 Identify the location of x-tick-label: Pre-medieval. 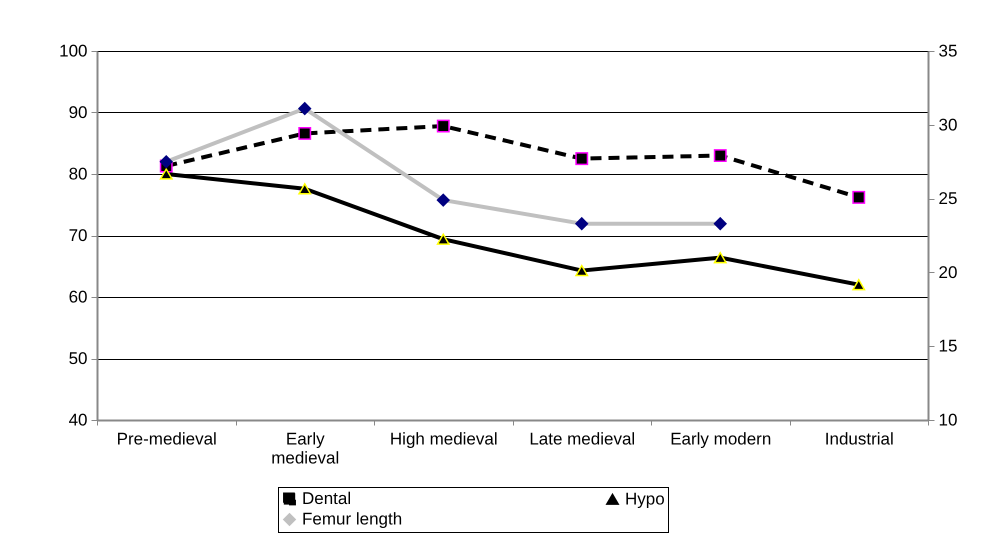
(166, 439).